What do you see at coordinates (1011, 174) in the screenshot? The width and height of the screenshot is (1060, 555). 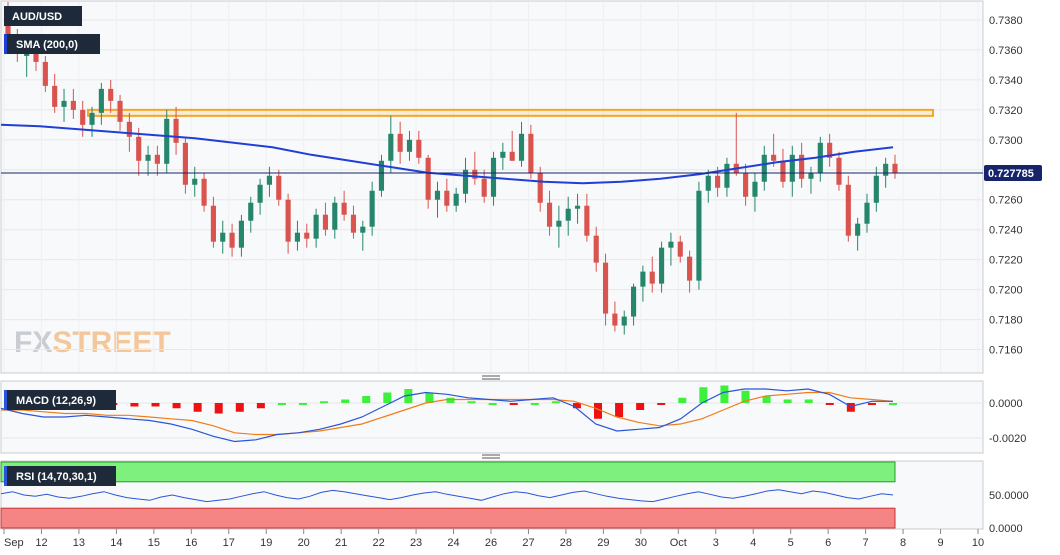 I see `current-price-label: 0.727785` at bounding box center [1011, 174].